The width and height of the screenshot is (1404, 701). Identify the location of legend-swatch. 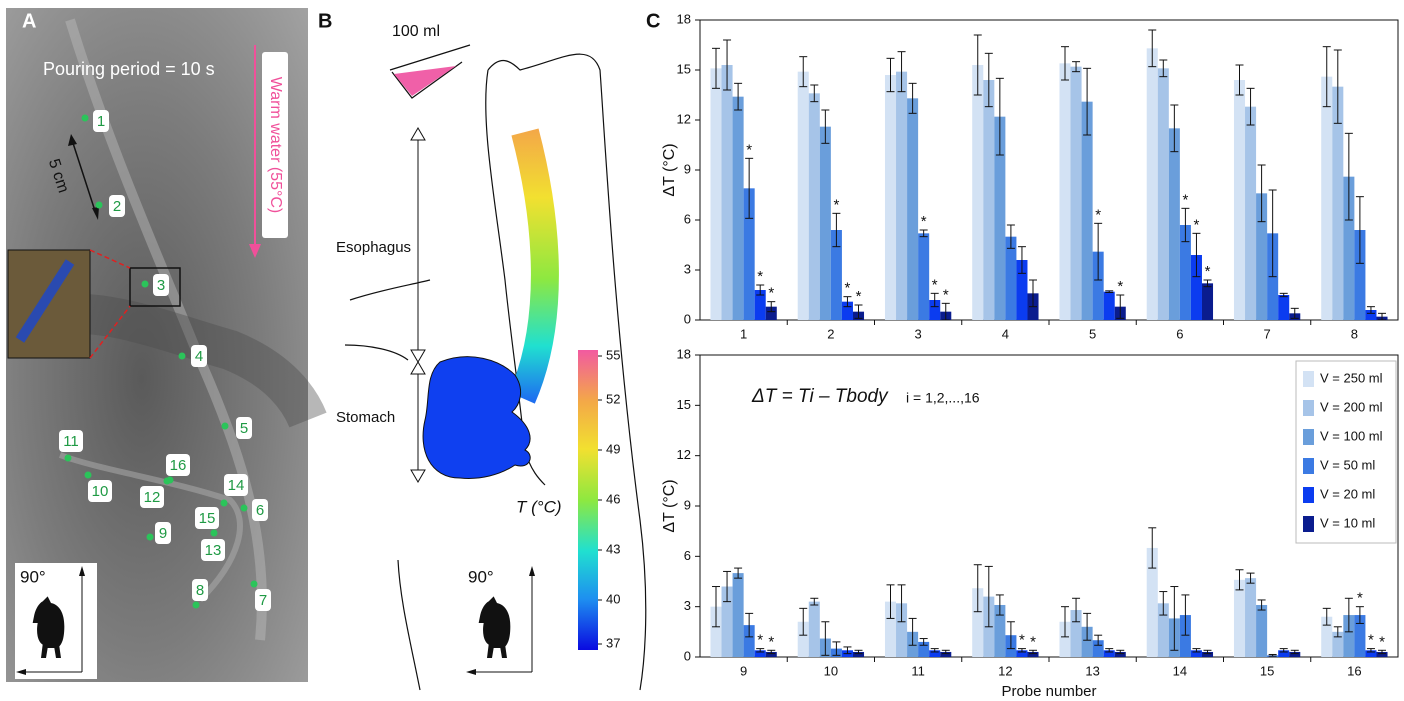
(1308, 408).